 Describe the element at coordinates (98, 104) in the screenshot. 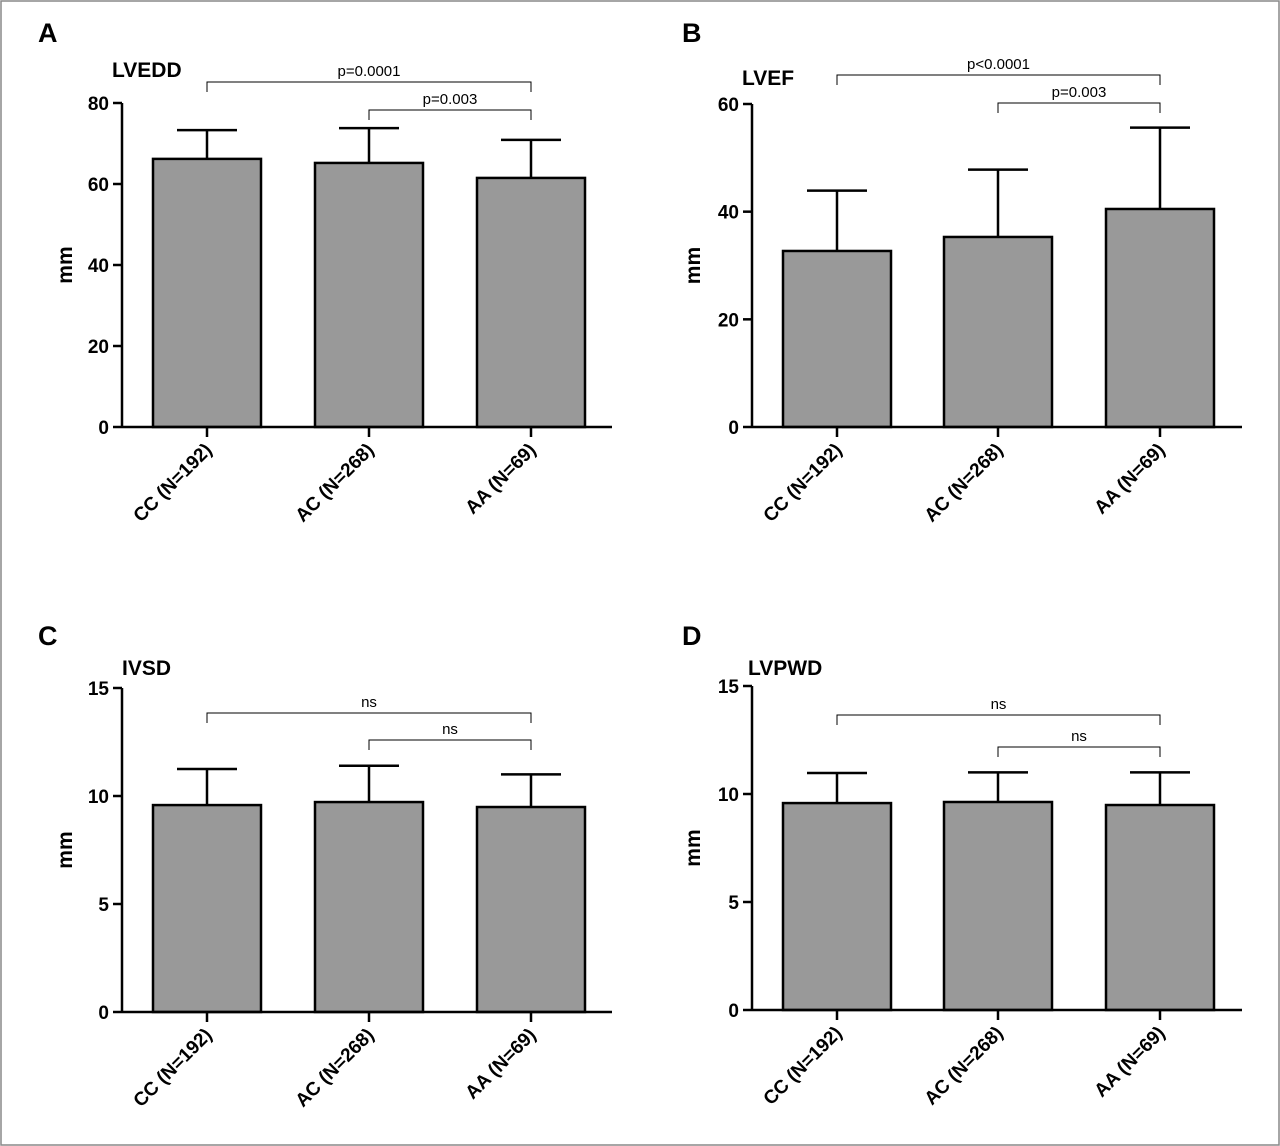

I see `y-tick-label: 80` at that location.